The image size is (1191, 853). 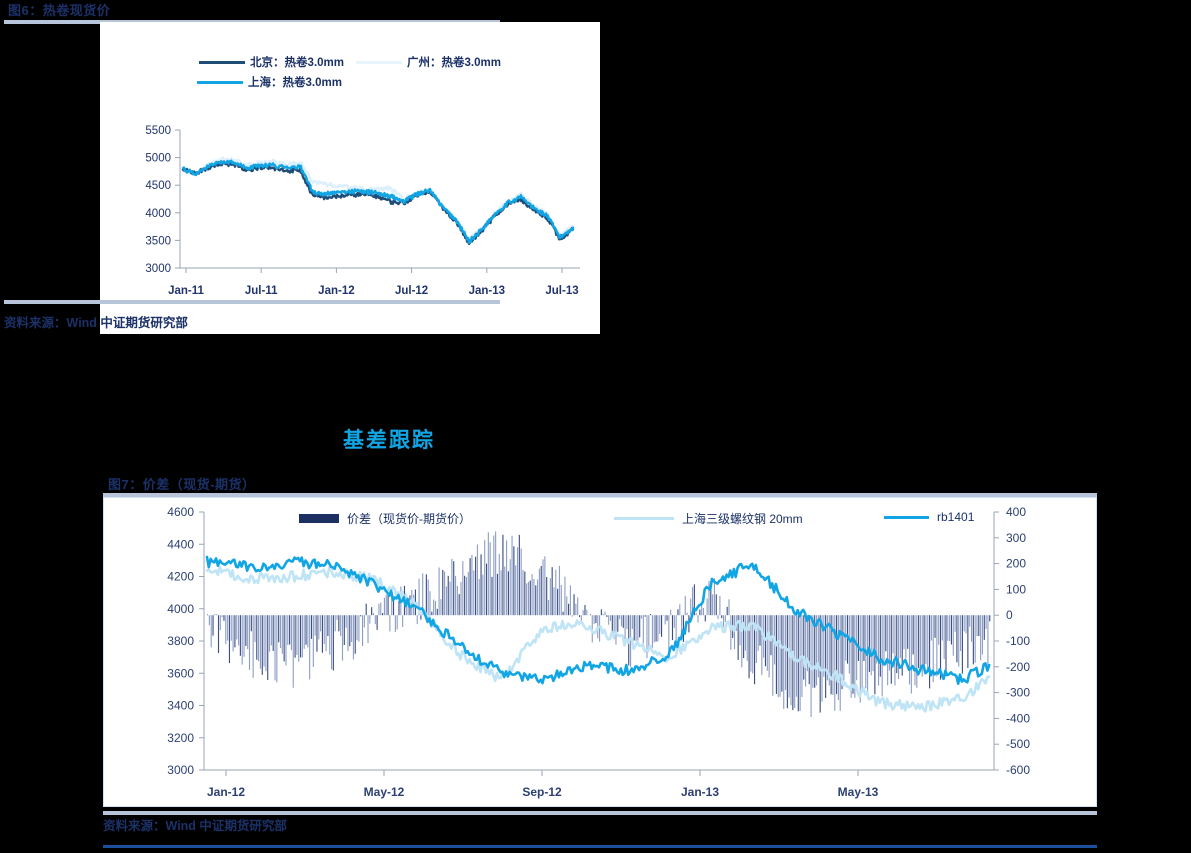 I want to click on svg-text: 3800, so click(x=180, y=641).